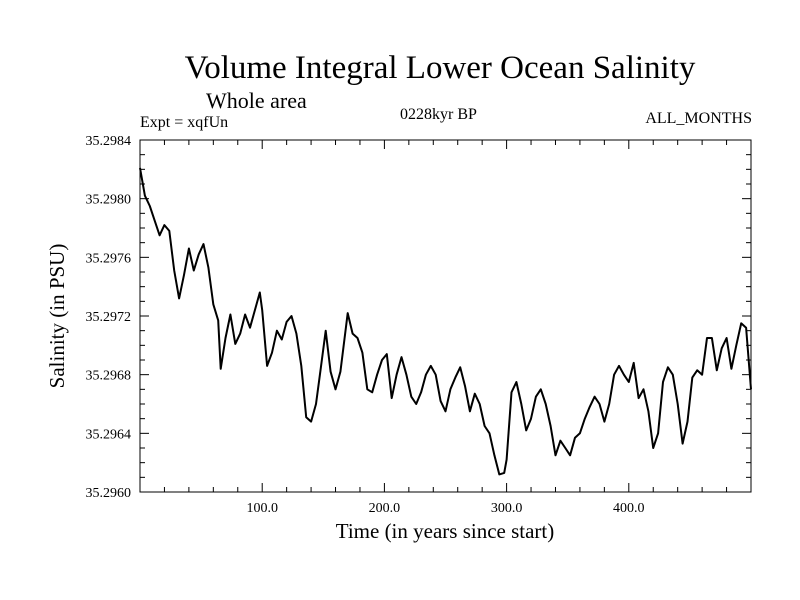  Describe the element at coordinates (256, 100) in the screenshot. I see `chart-subtitle: Whole area` at that location.